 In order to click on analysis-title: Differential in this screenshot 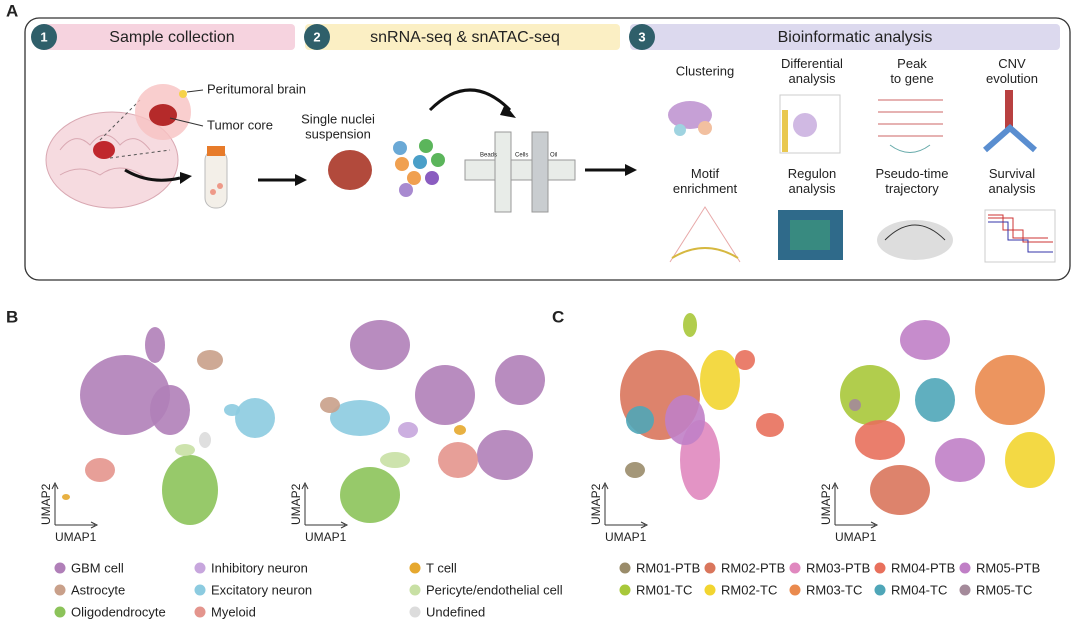, I will do `click(812, 63)`.